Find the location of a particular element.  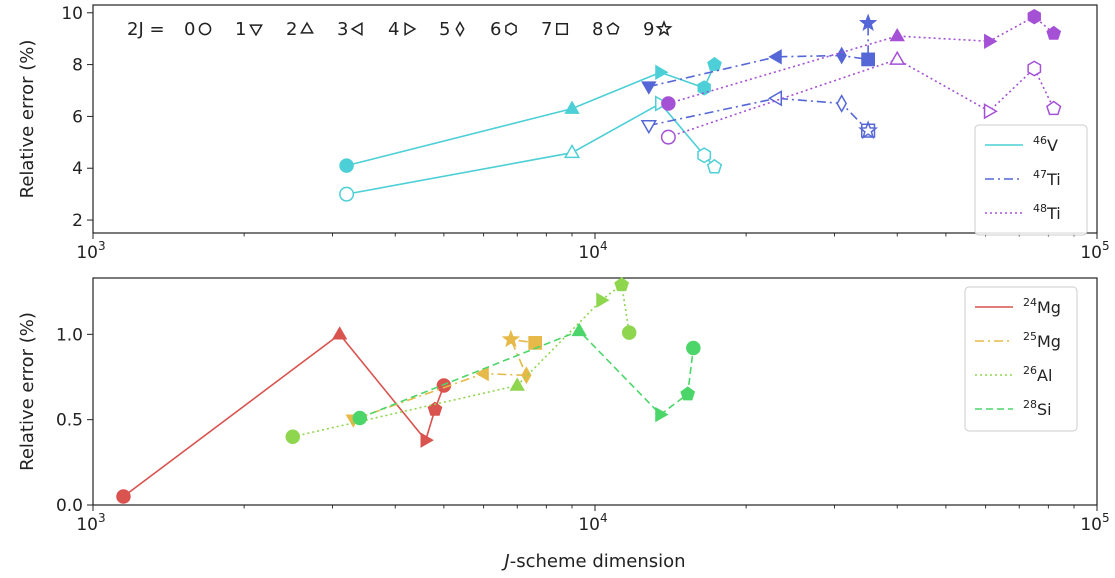

x-axis-label-italic: J is located at coordinates (505, 561).